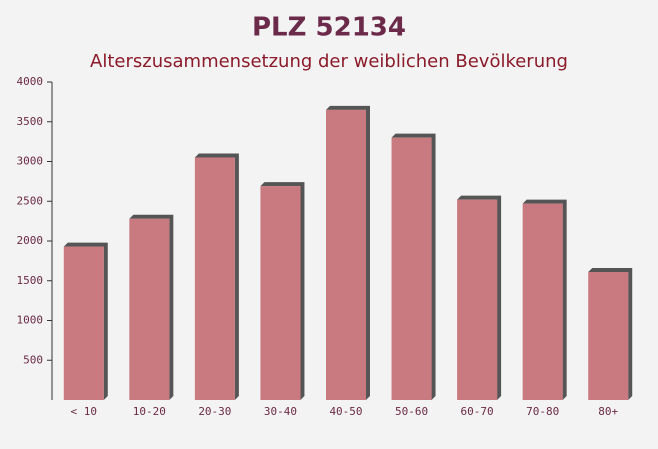 This screenshot has height=449, width=658. What do you see at coordinates (30, 161) in the screenshot?
I see `y-tick-label: 3000` at bounding box center [30, 161].